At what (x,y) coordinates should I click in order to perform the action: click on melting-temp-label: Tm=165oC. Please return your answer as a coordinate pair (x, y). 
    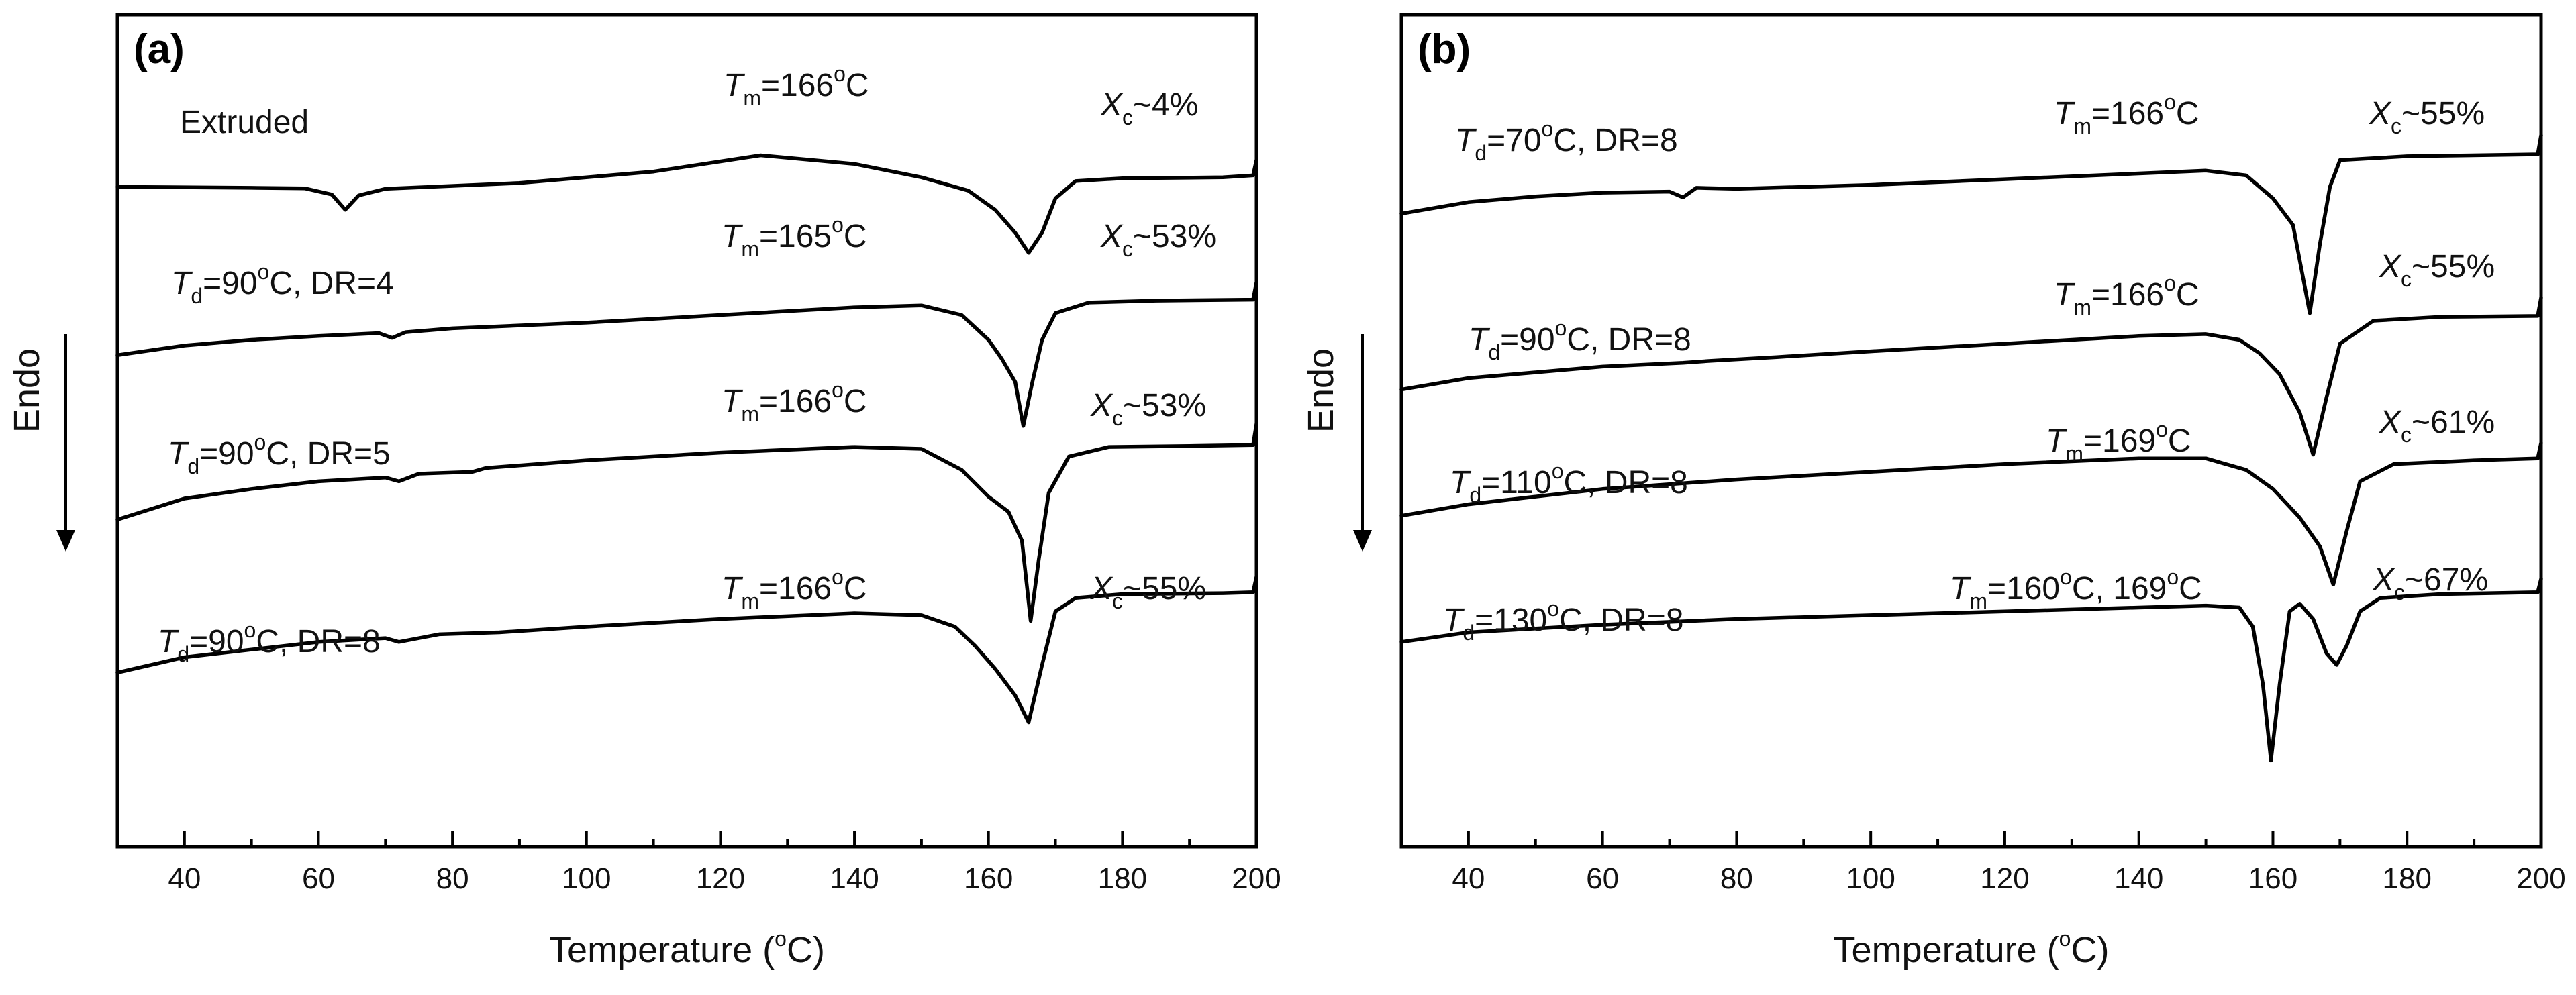
    Looking at the image, I should click on (794, 237).